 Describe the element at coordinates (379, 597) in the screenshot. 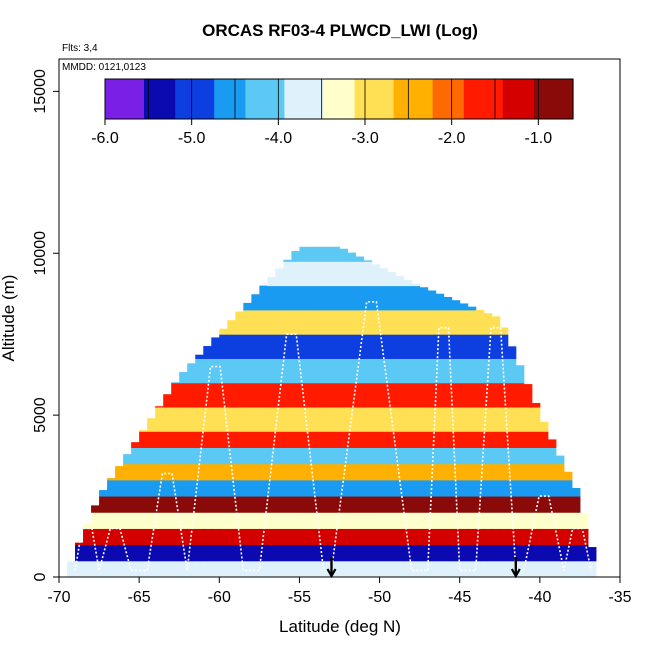

I see `x-tick-label: -50` at that location.